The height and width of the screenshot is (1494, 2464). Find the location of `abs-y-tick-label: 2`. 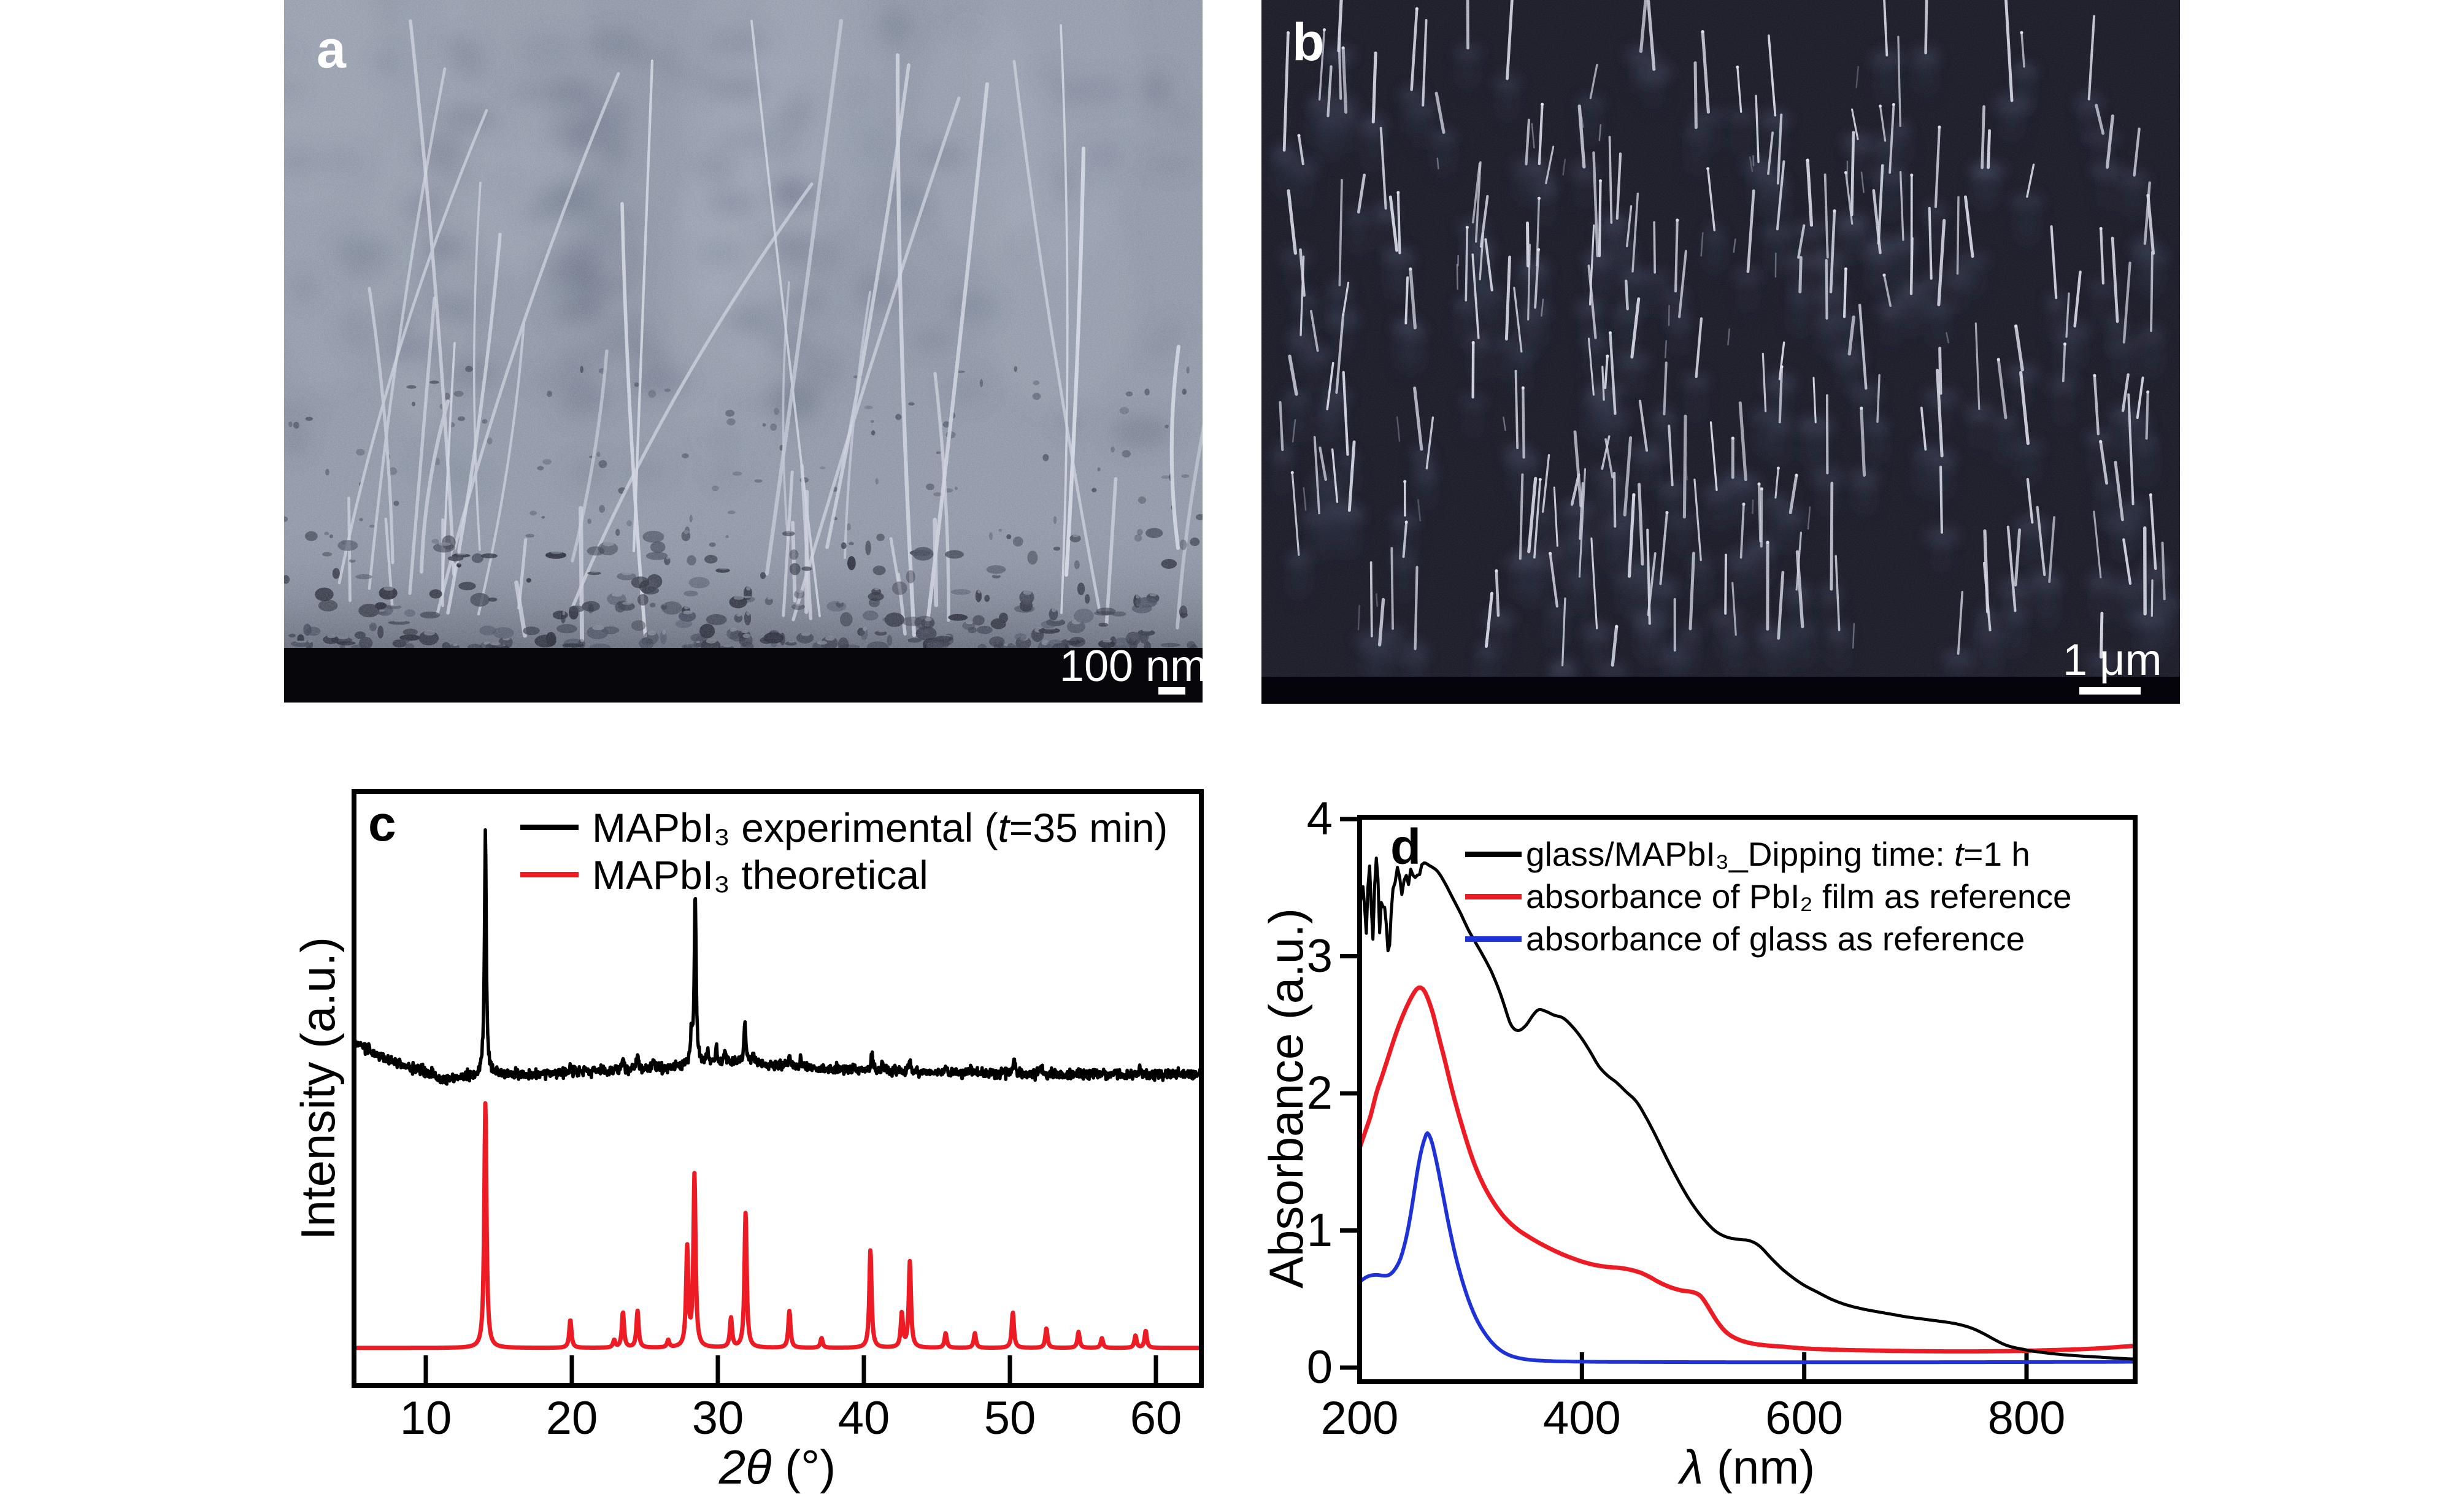

abs-y-tick-label: 2 is located at coordinates (1290, 1093).